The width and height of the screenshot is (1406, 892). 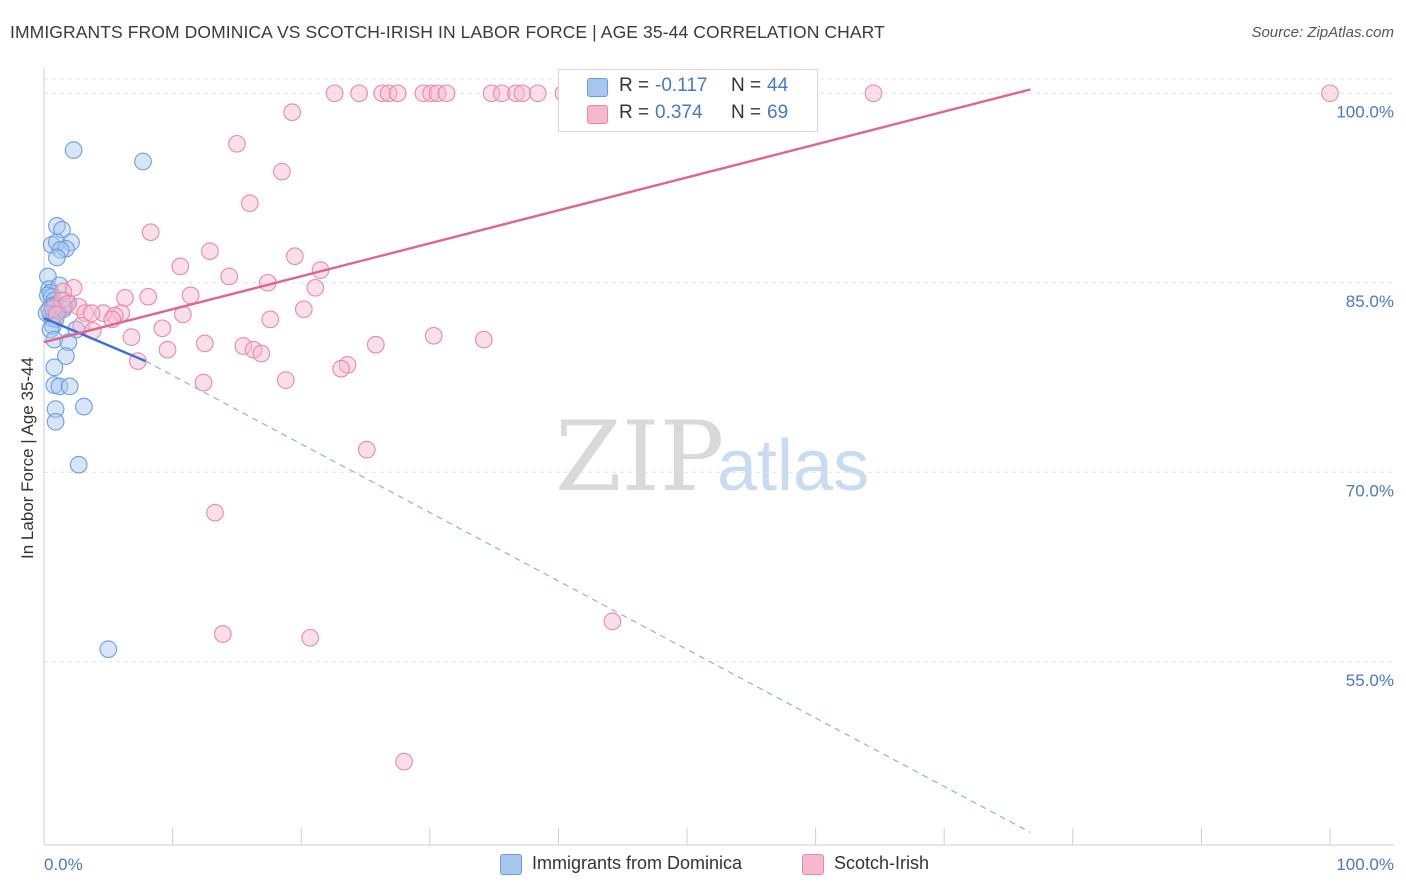 I want to click on legend-r-value: -0.117, so click(x=681, y=85).